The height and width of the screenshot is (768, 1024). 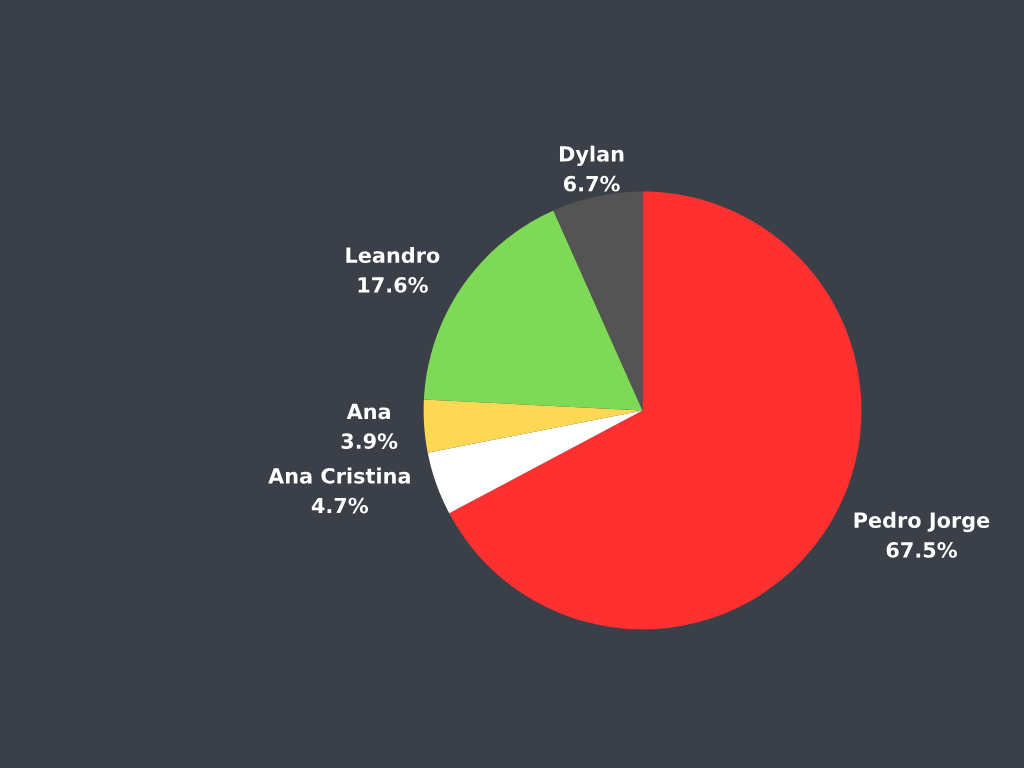 I want to click on data-label: 6.7%, so click(x=591, y=183).